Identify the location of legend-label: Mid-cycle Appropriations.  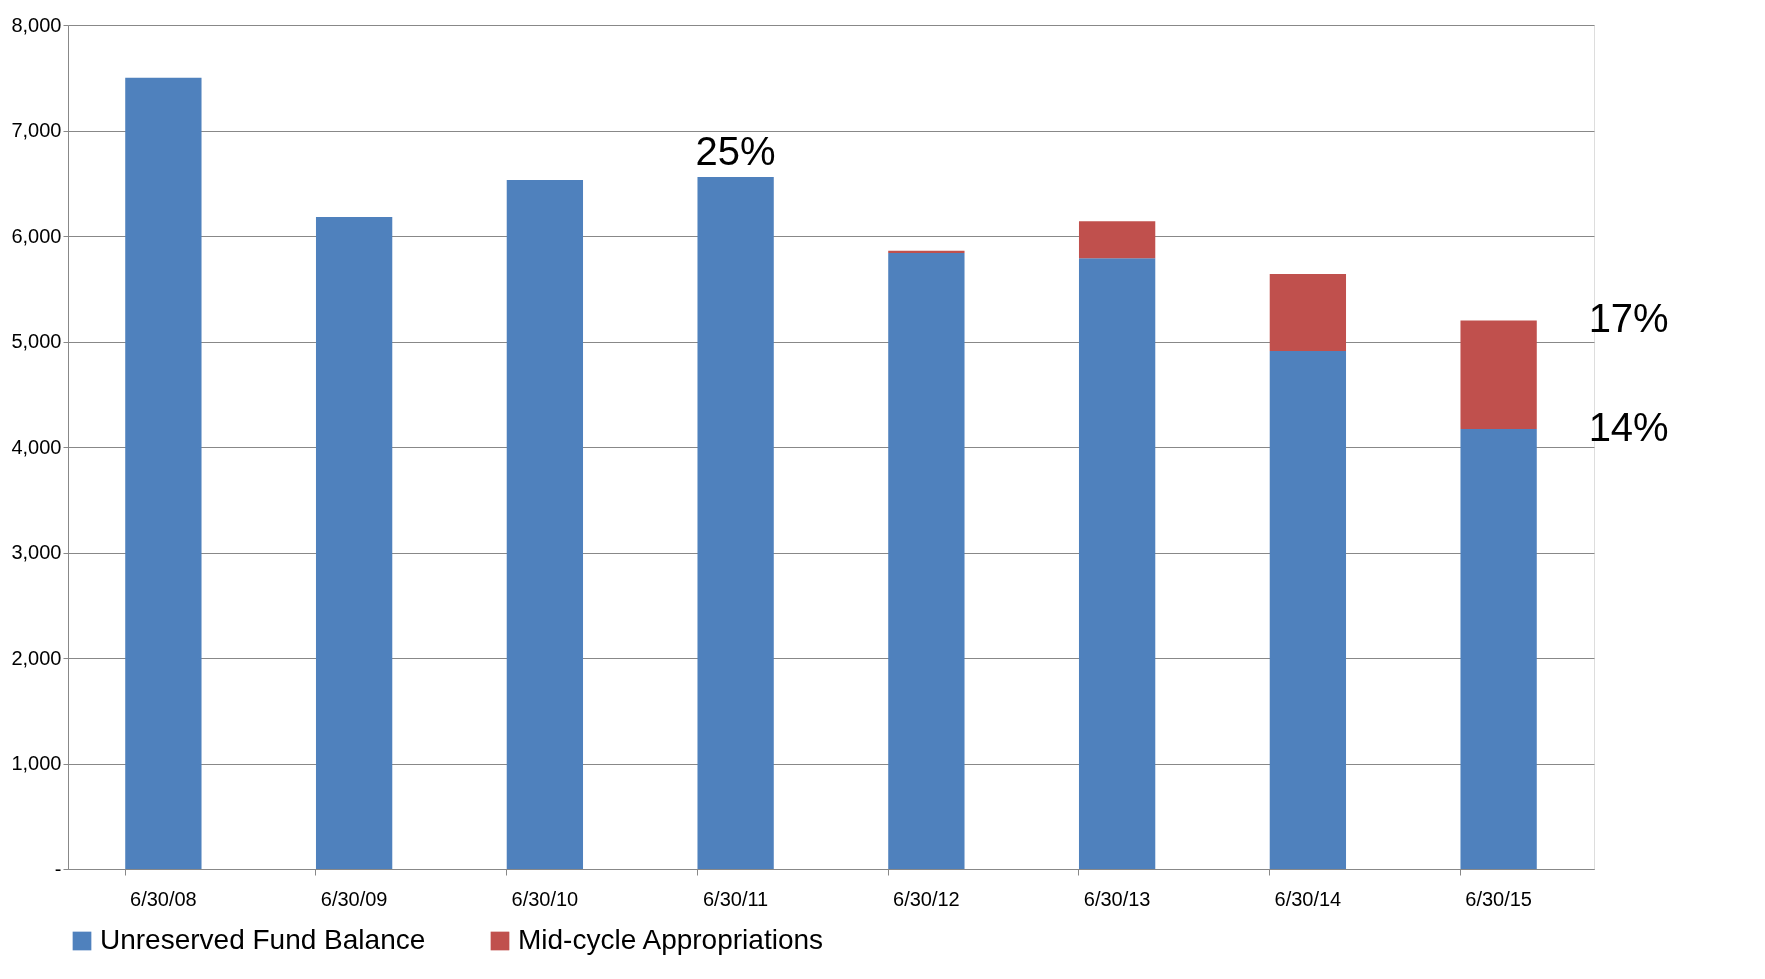
(671, 939).